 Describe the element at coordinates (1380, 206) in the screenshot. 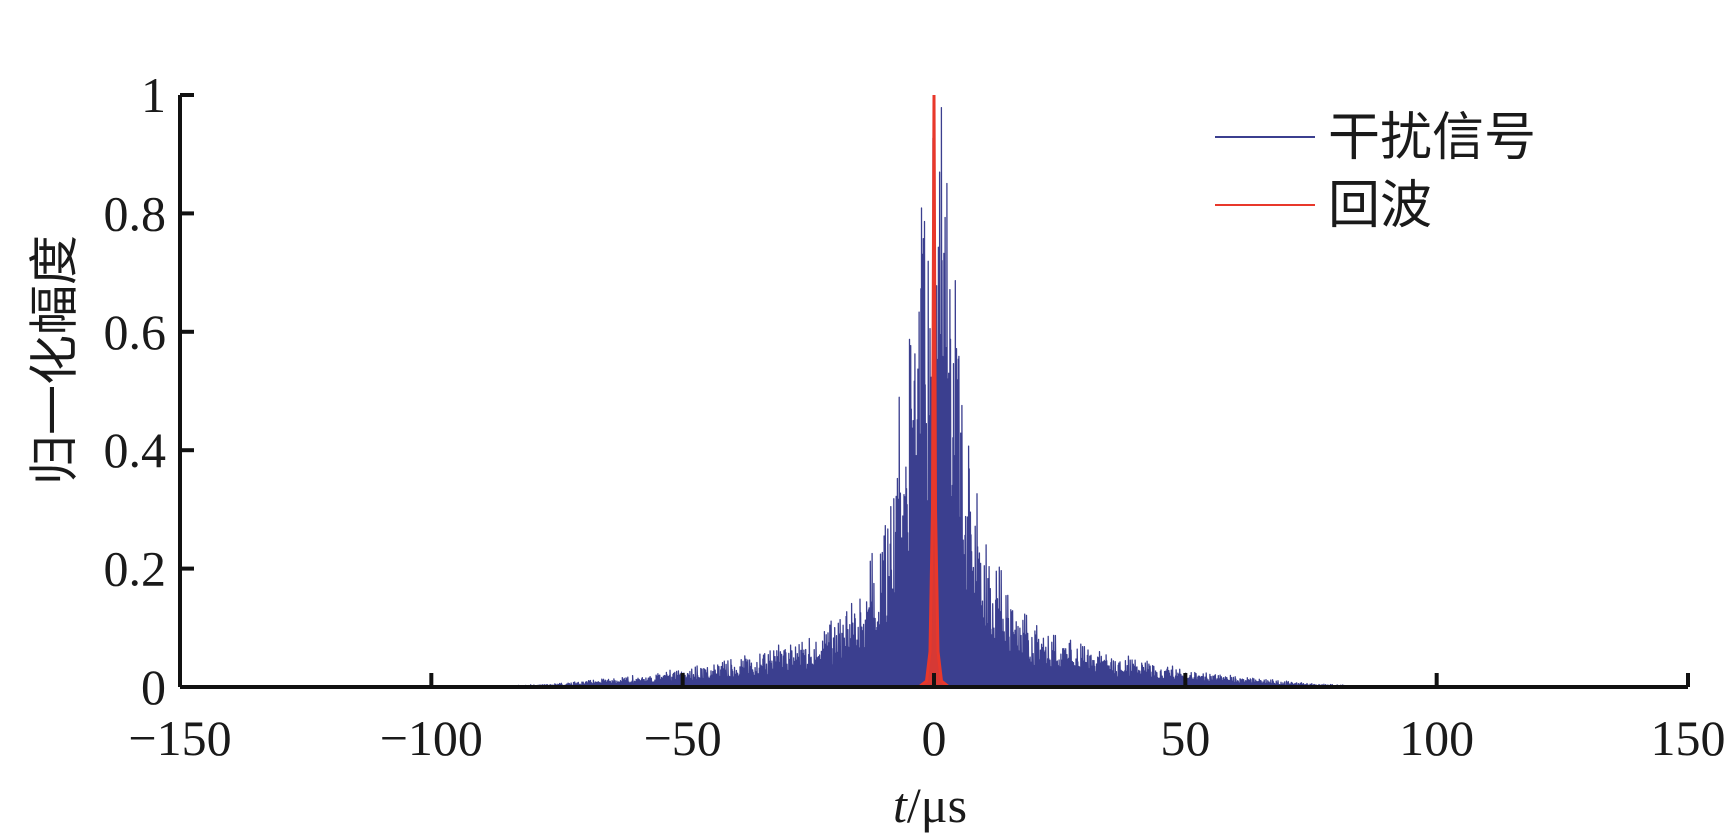

I see `legend-label-echo: 回波` at that location.